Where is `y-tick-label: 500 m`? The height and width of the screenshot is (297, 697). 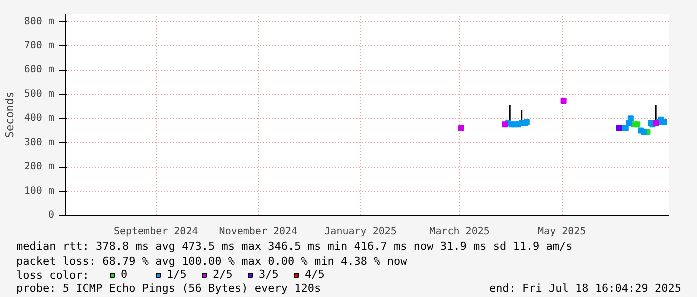
y-tick-label: 500 m is located at coordinates (39, 94).